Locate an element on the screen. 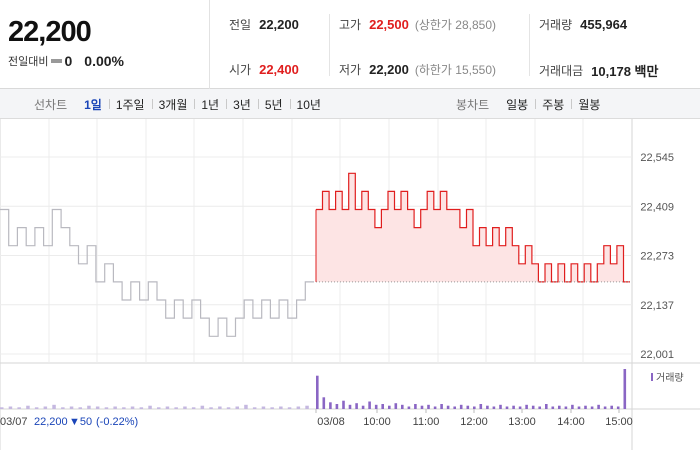  stat-prev-close: 전일 22,200 is located at coordinates (264, 24).